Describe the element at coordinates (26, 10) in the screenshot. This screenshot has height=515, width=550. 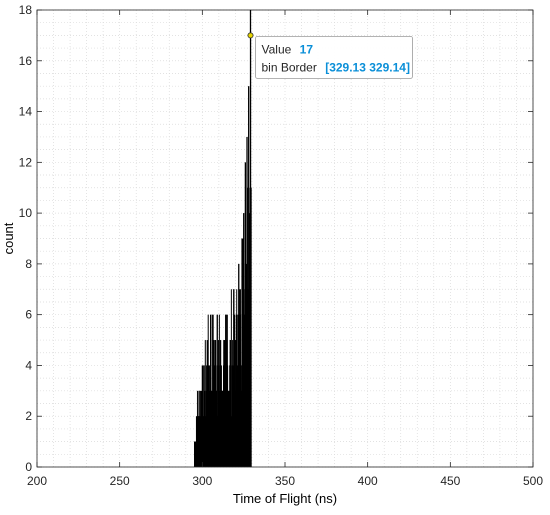
I see `y-tick-label: 18` at that location.